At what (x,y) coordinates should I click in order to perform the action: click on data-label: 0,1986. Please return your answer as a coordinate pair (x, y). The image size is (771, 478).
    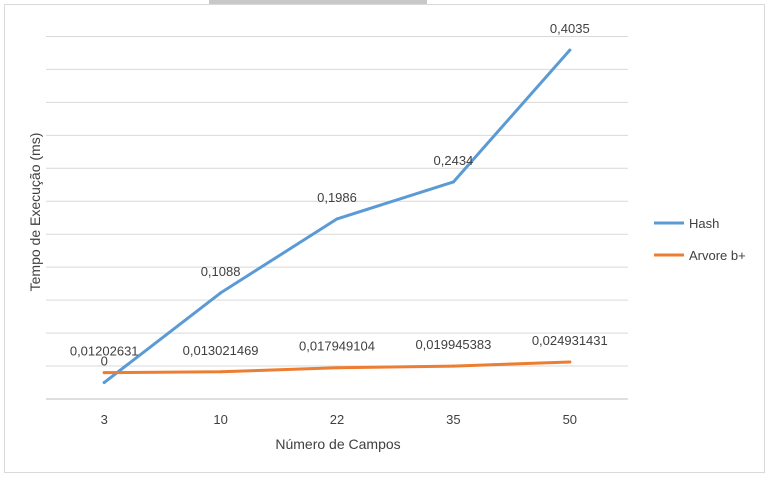
    Looking at the image, I should click on (337, 197).